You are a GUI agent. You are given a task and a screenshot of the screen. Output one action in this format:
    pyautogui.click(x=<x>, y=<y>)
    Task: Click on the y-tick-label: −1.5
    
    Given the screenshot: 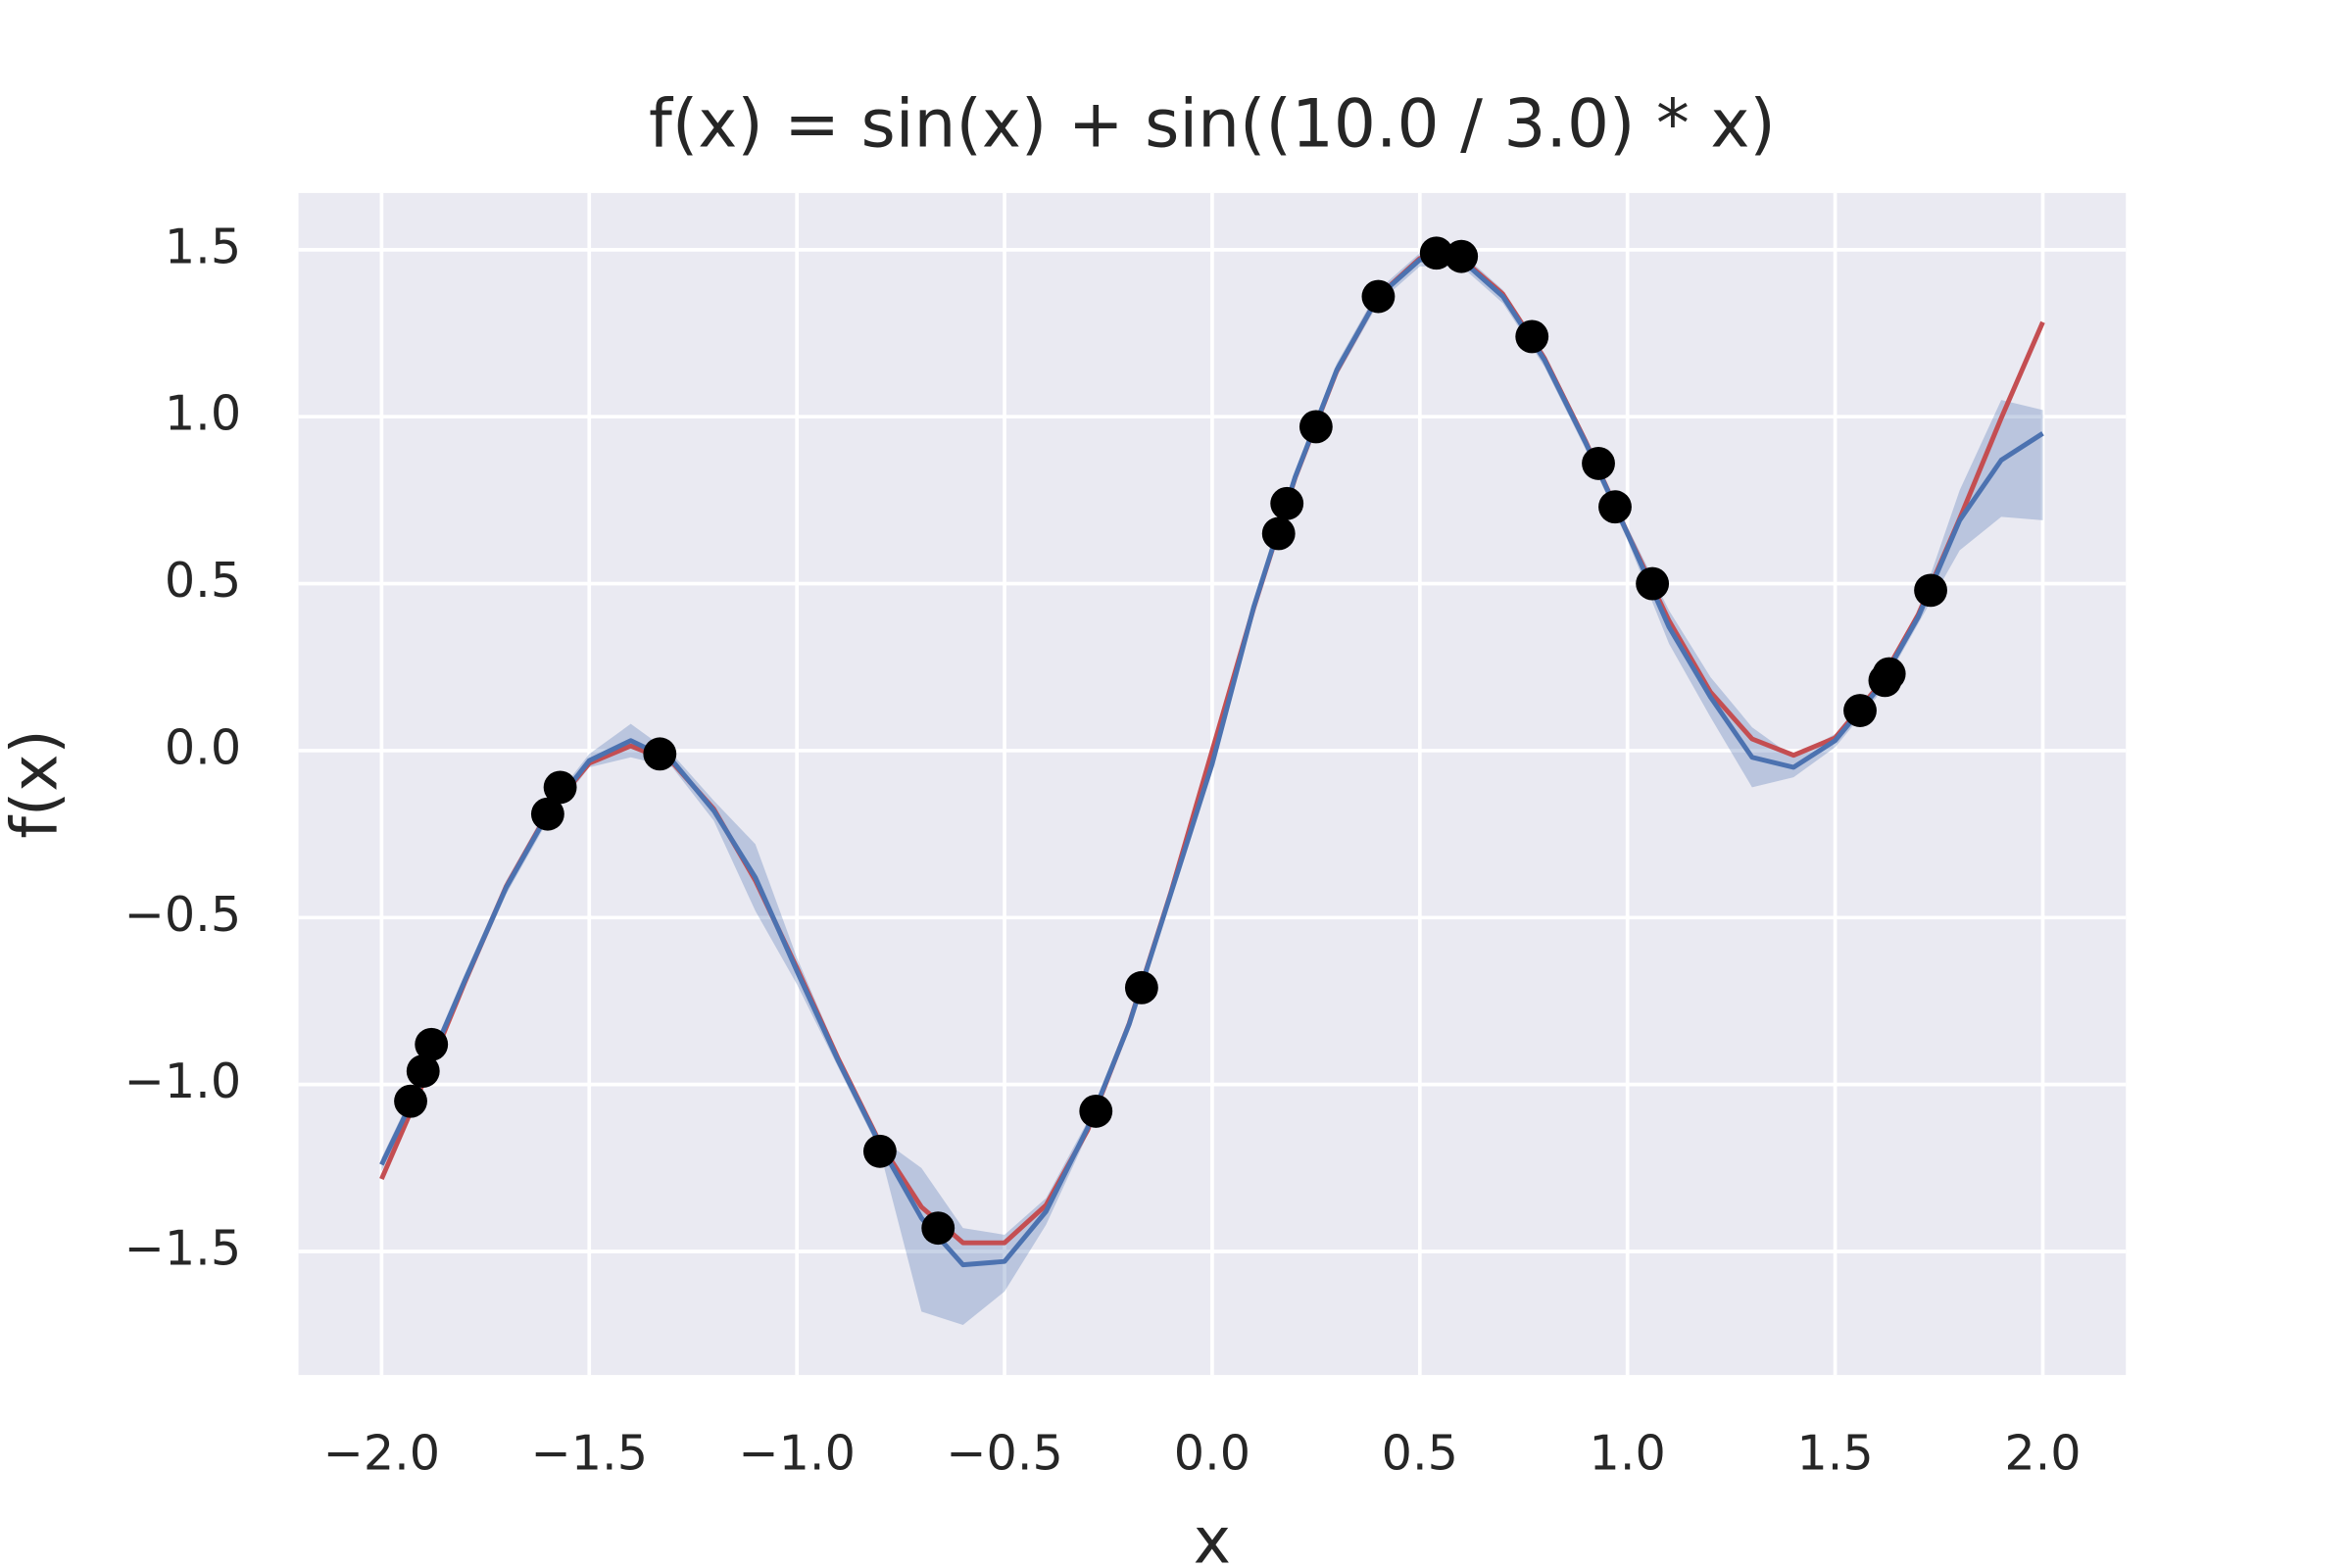 What is the action you would take?
    pyautogui.click(x=183, y=1248)
    